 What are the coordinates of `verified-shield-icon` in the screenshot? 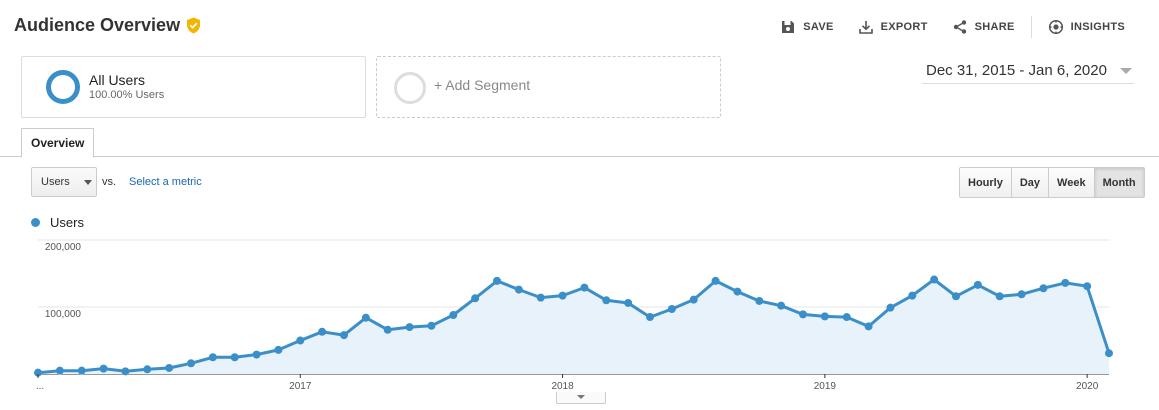 It's located at (193, 25).